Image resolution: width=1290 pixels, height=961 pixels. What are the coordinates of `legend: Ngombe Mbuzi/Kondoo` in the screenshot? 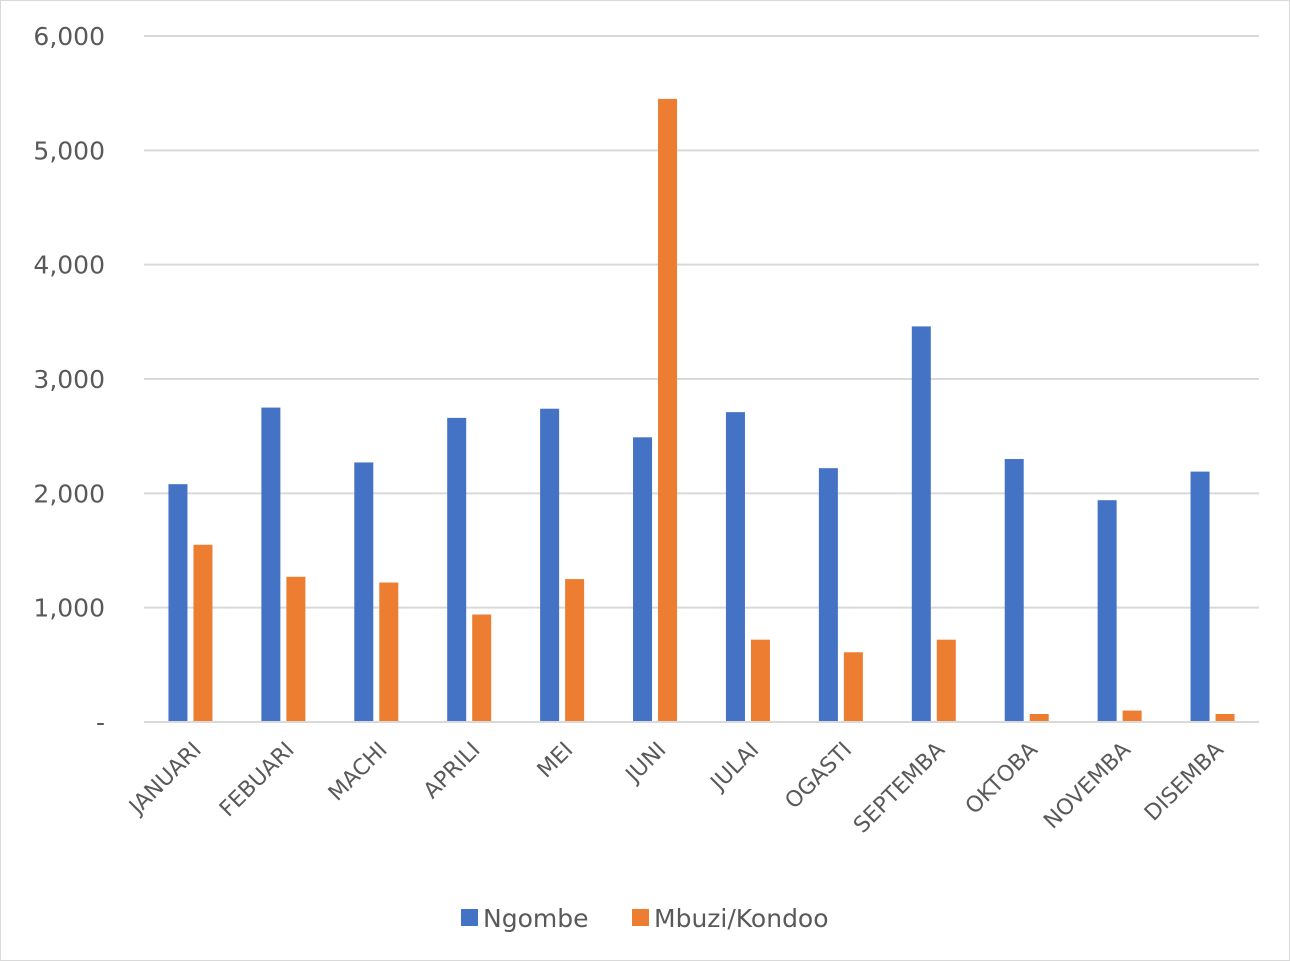 It's located at (645, 918).